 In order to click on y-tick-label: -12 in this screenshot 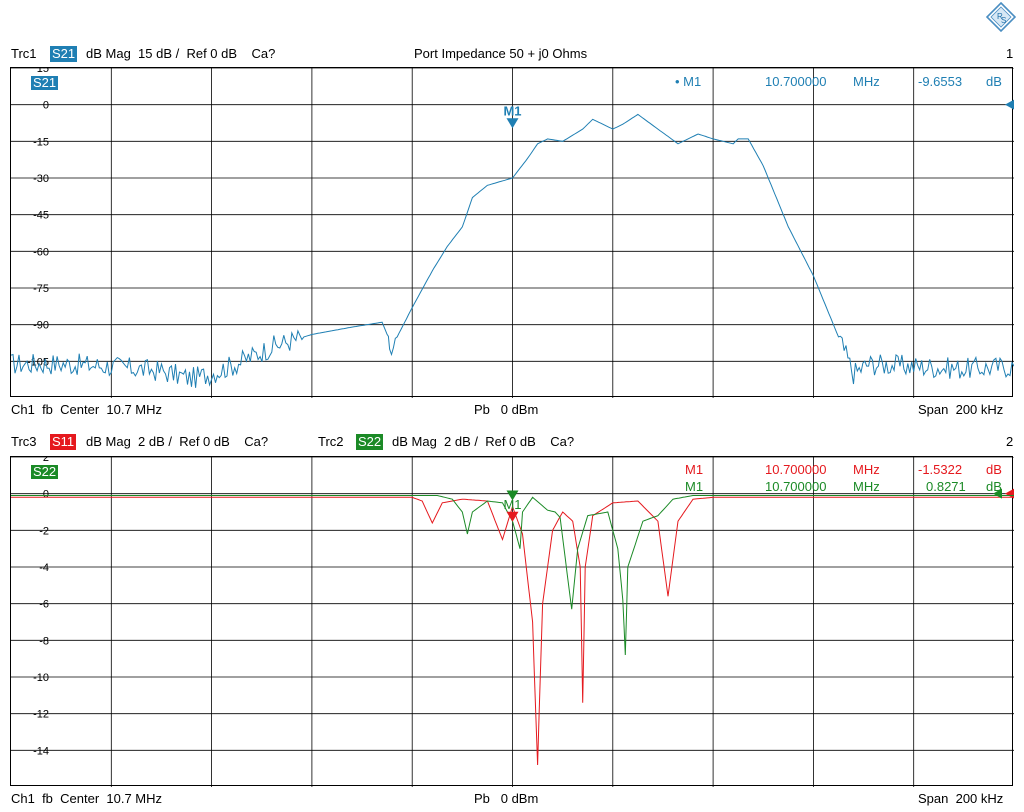, I will do `click(41, 715)`.